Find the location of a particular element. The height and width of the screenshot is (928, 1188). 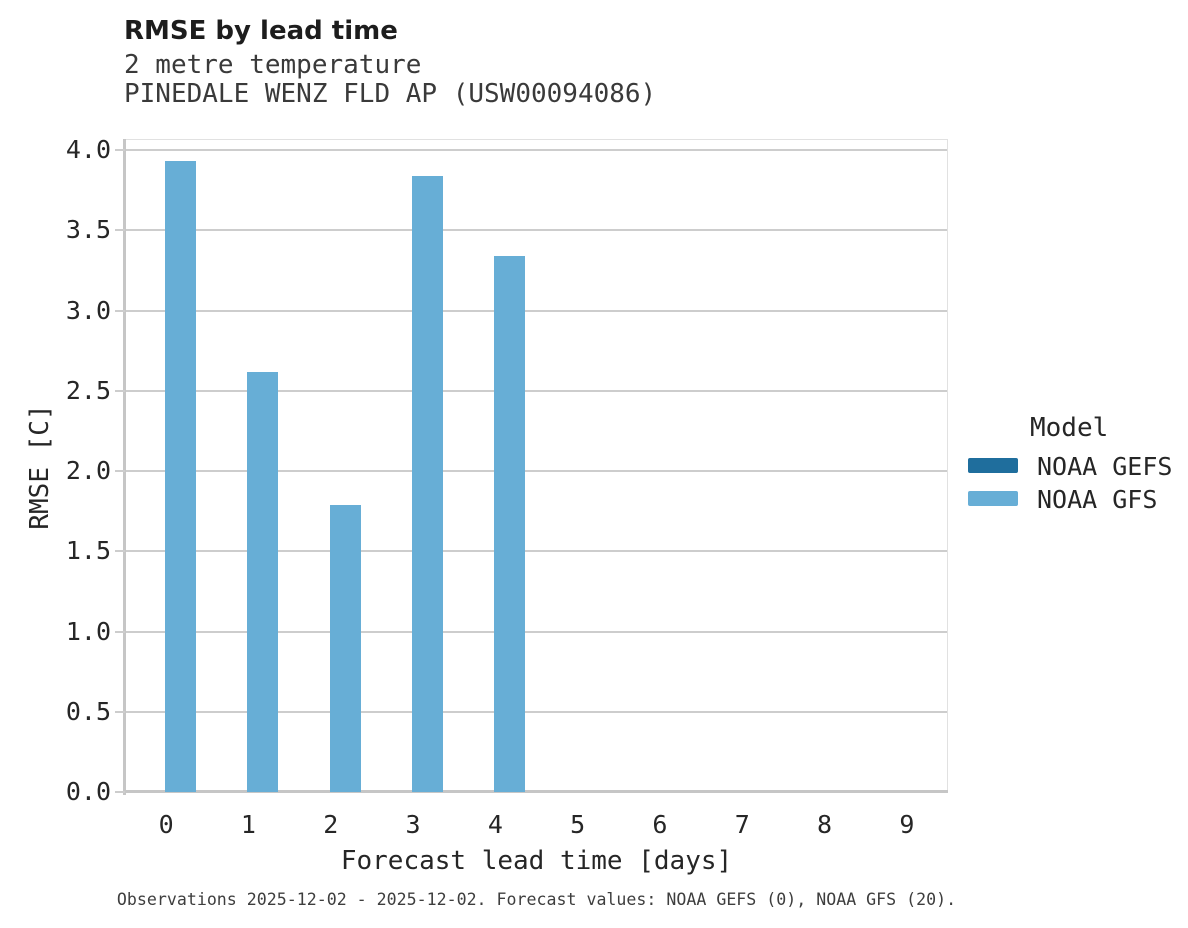

x-tick-label-4: 4 is located at coordinates (495, 824).